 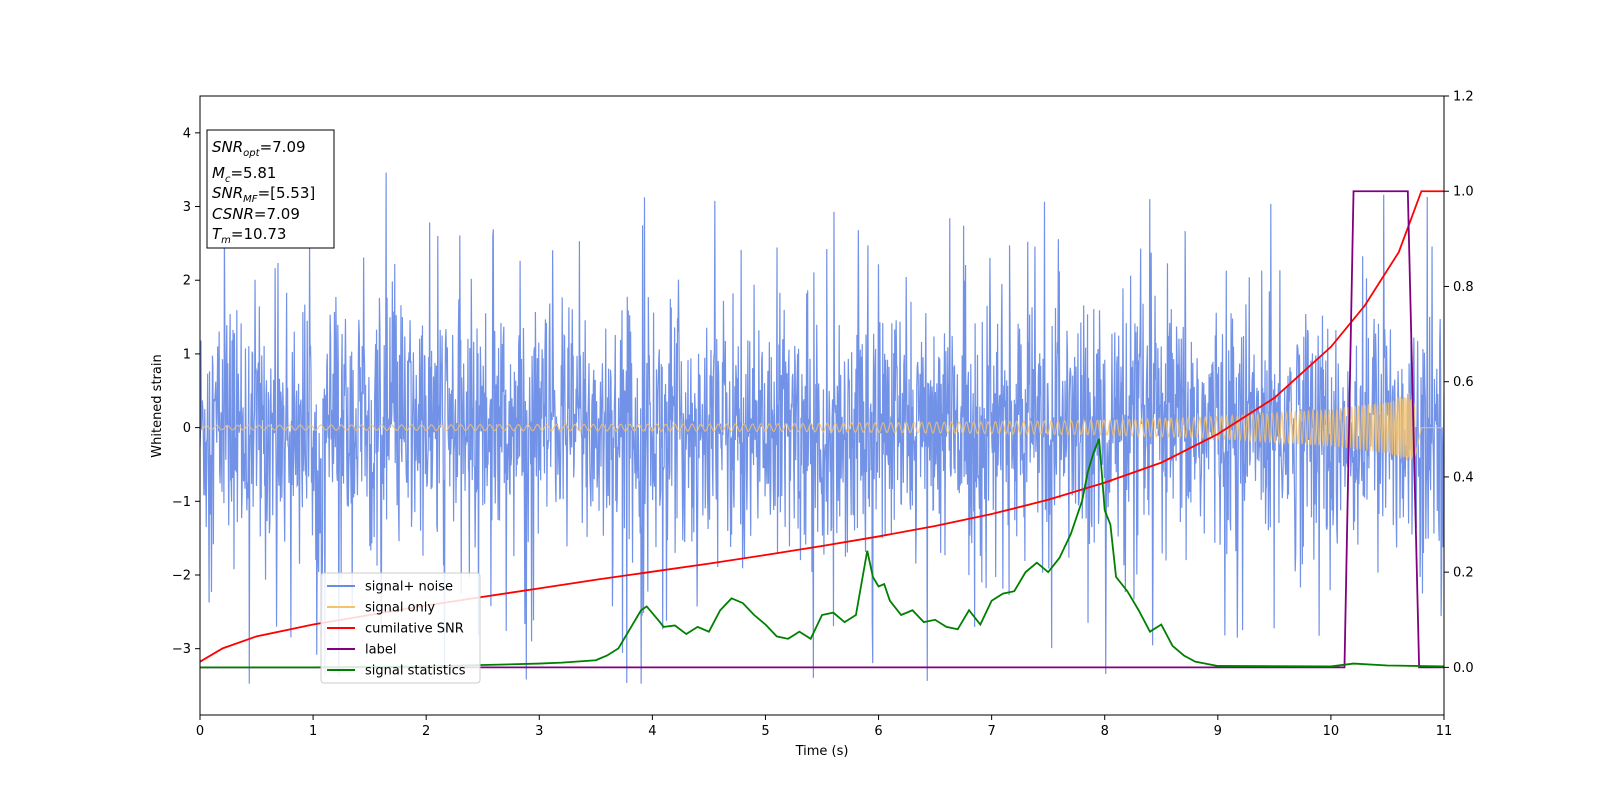 What do you see at coordinates (187, 133) in the screenshot?
I see `y-tick-label-left: 4` at bounding box center [187, 133].